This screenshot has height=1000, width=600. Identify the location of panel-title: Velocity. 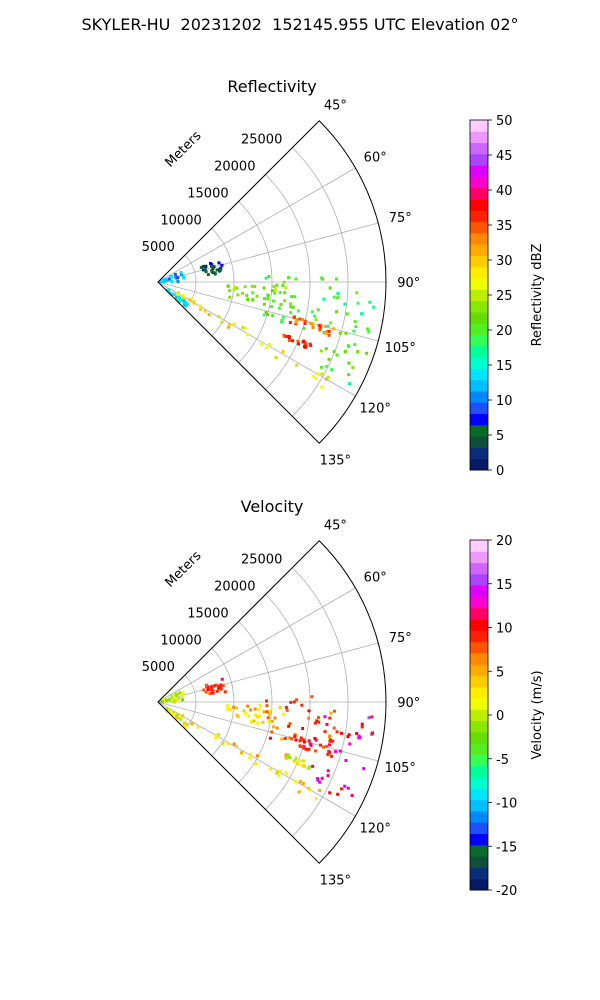
(272, 506).